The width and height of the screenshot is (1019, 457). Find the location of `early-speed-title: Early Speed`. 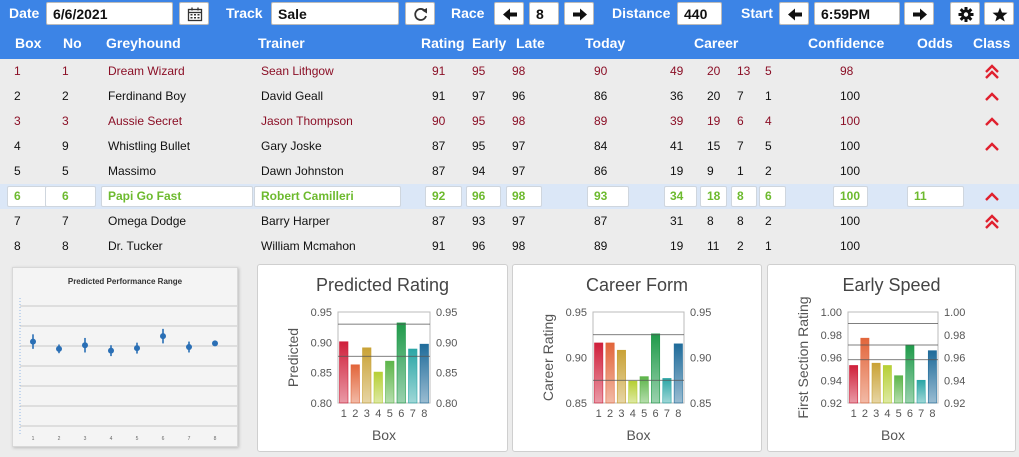

early-speed-title: Early Speed is located at coordinates (891, 285).